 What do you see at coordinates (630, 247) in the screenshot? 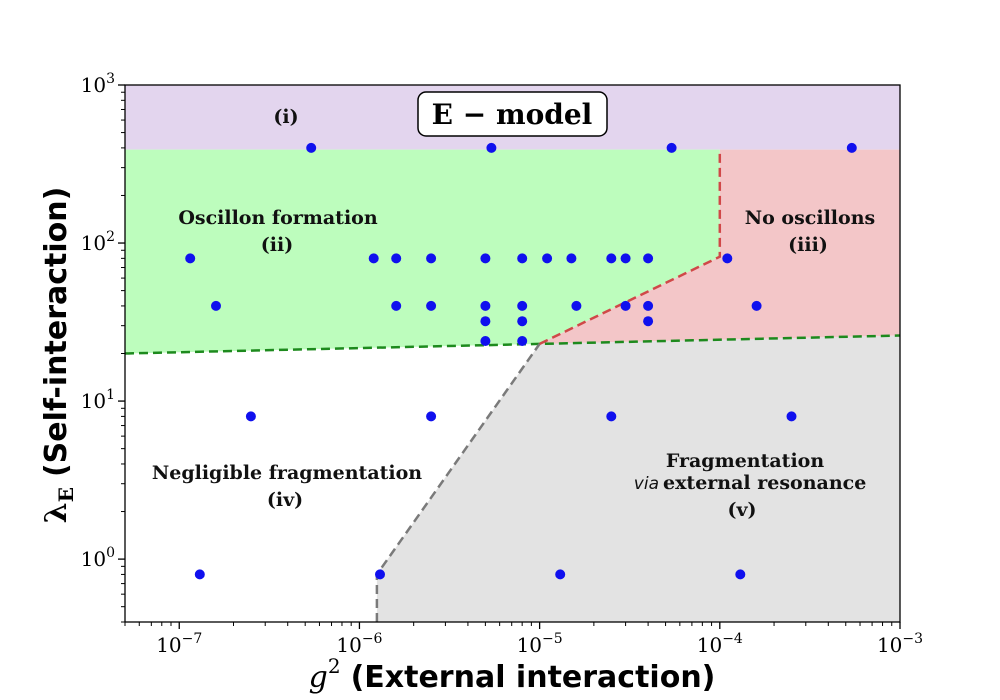
I see `red-boundary-line` at bounding box center [630, 247].